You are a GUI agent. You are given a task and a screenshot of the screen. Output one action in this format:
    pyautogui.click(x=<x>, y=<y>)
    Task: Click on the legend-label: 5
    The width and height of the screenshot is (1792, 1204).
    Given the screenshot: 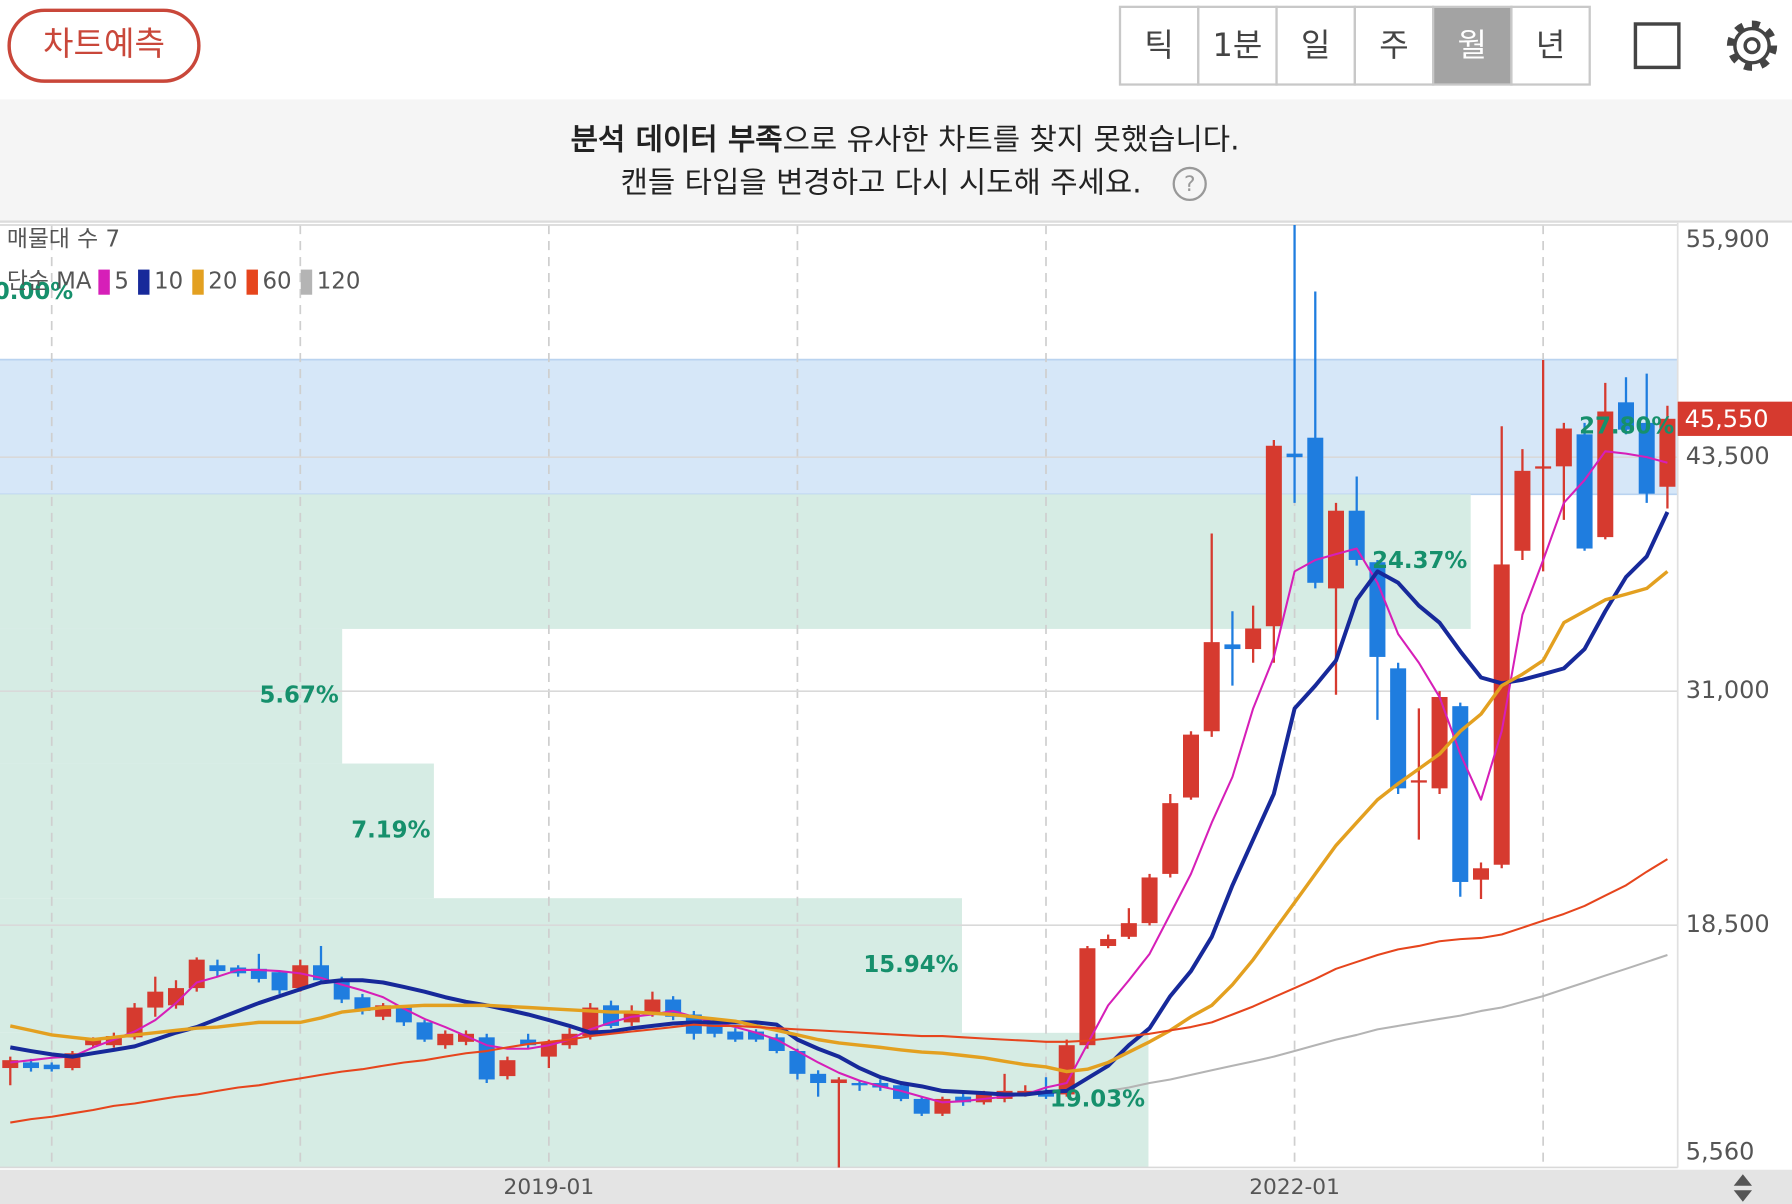 What is the action you would take?
    pyautogui.click(x=121, y=282)
    